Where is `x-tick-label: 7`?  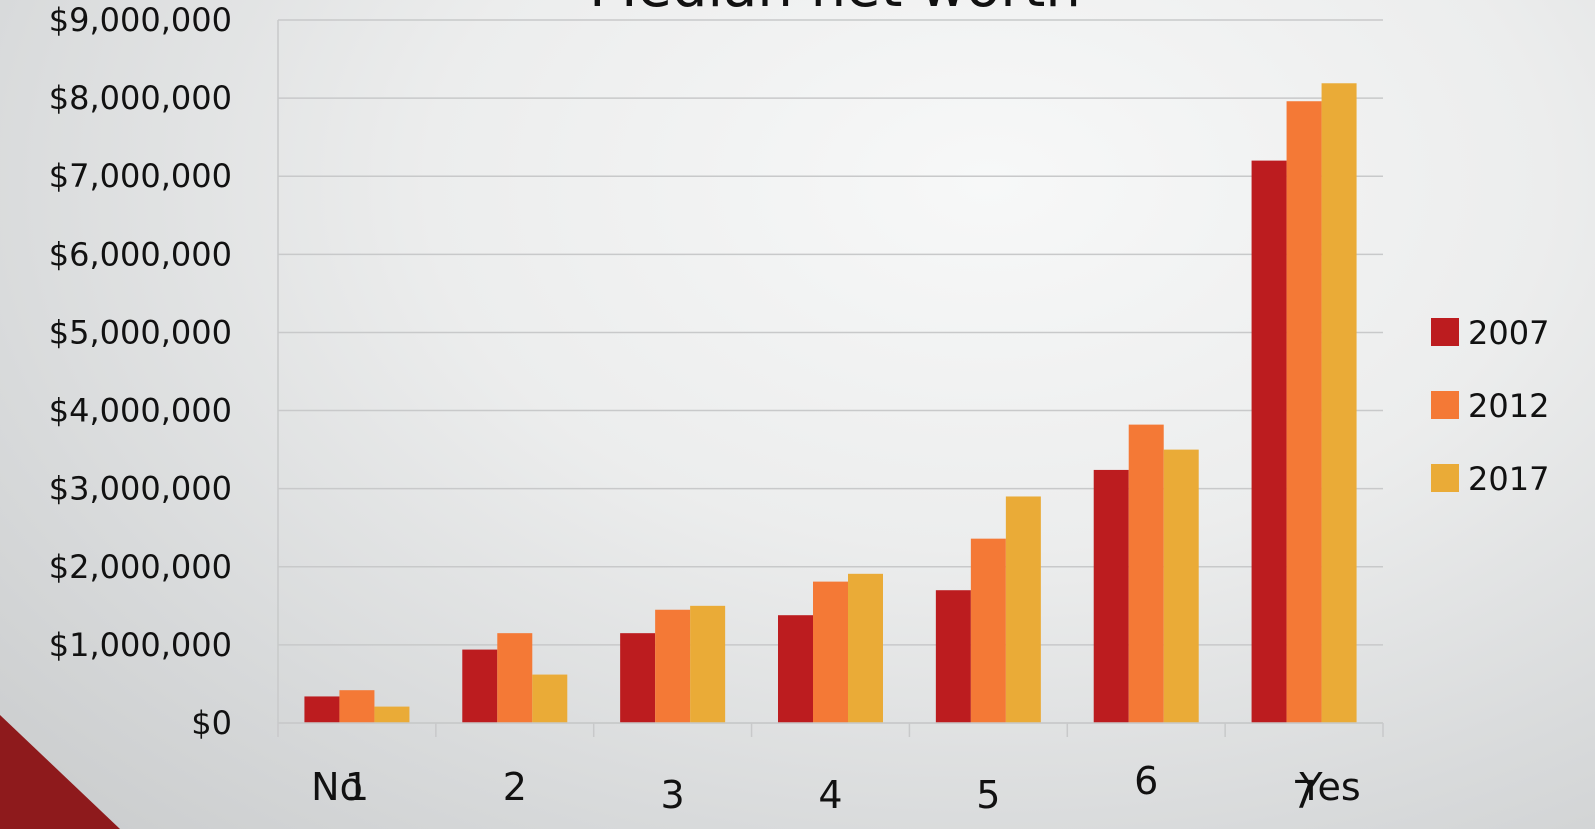 x-tick-label: 7 is located at coordinates (1304, 795).